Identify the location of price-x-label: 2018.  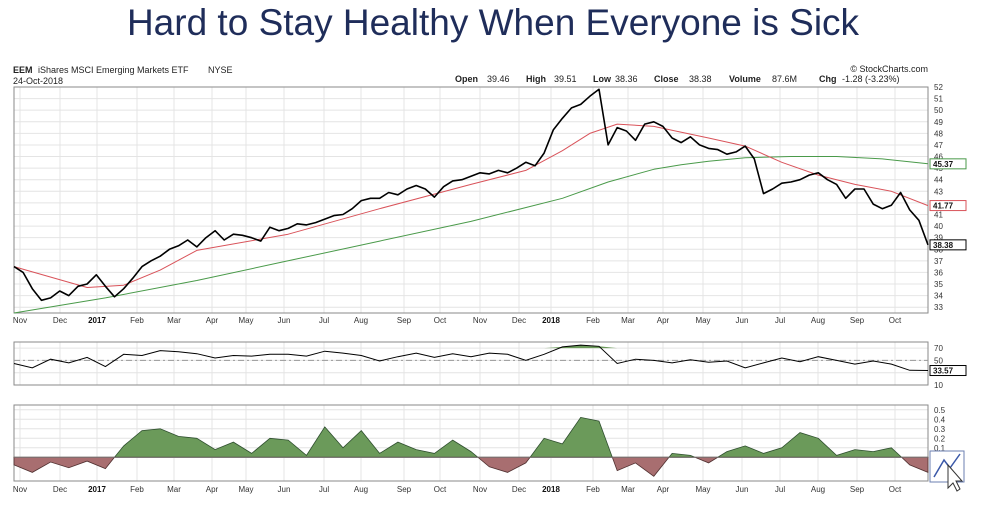
(551, 320).